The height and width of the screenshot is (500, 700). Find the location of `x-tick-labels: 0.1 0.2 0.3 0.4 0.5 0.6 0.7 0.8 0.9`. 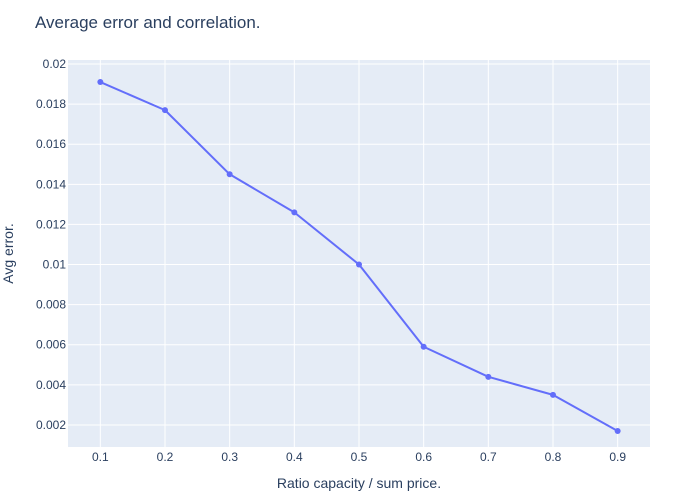

x-tick-labels: 0.1 0.2 0.3 0.4 0.5 0.6 0.7 0.8 0.9 is located at coordinates (359, 457).